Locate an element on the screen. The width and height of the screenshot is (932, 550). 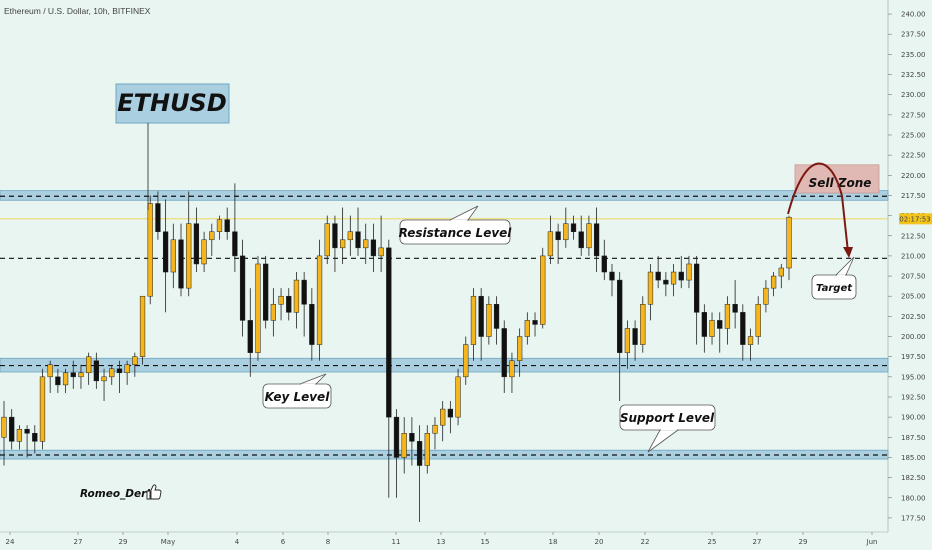
ethusd-label-box is located at coordinates (172, 103).